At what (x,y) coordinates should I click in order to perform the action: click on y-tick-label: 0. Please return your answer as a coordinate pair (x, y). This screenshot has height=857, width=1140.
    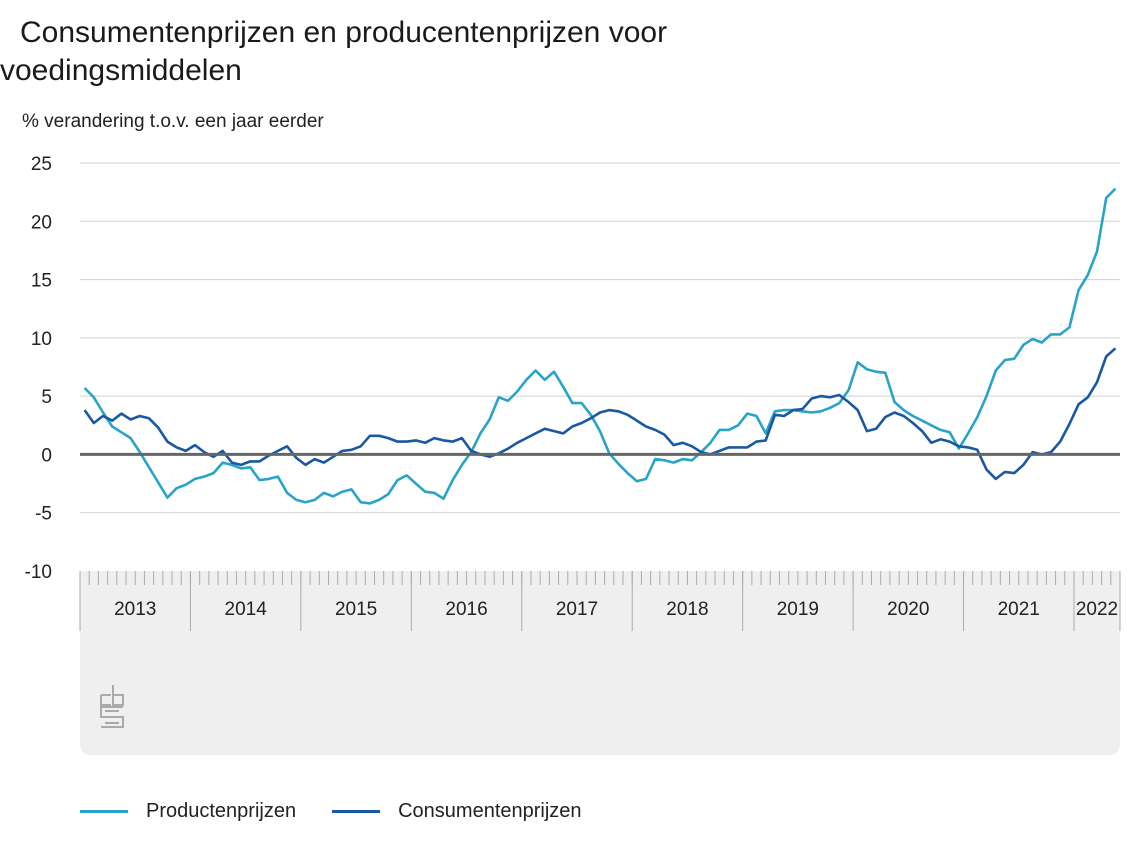
    Looking at the image, I should click on (46, 455).